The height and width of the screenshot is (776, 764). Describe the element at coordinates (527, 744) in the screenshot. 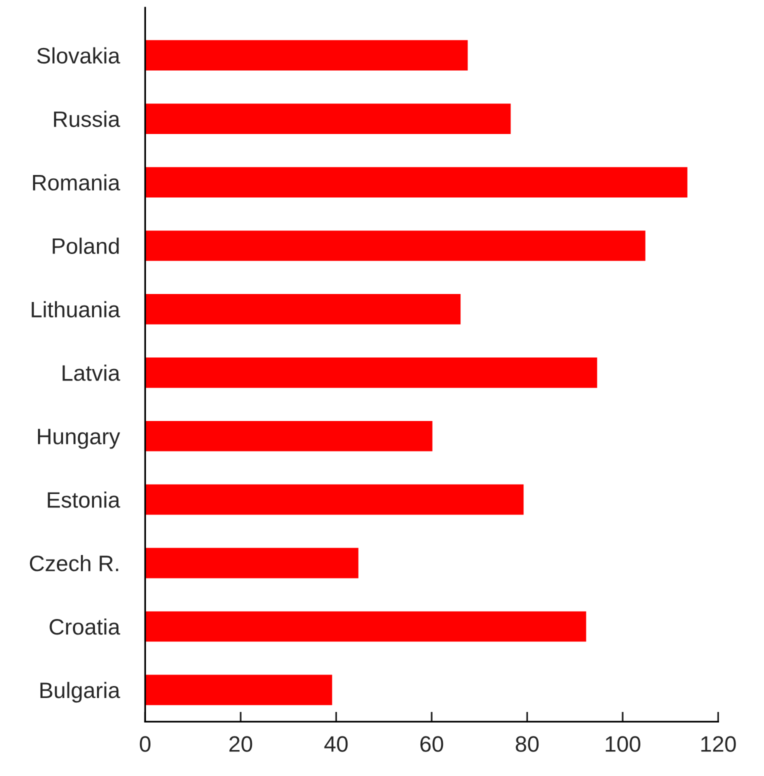

I see `x-tick-label: 80` at that location.